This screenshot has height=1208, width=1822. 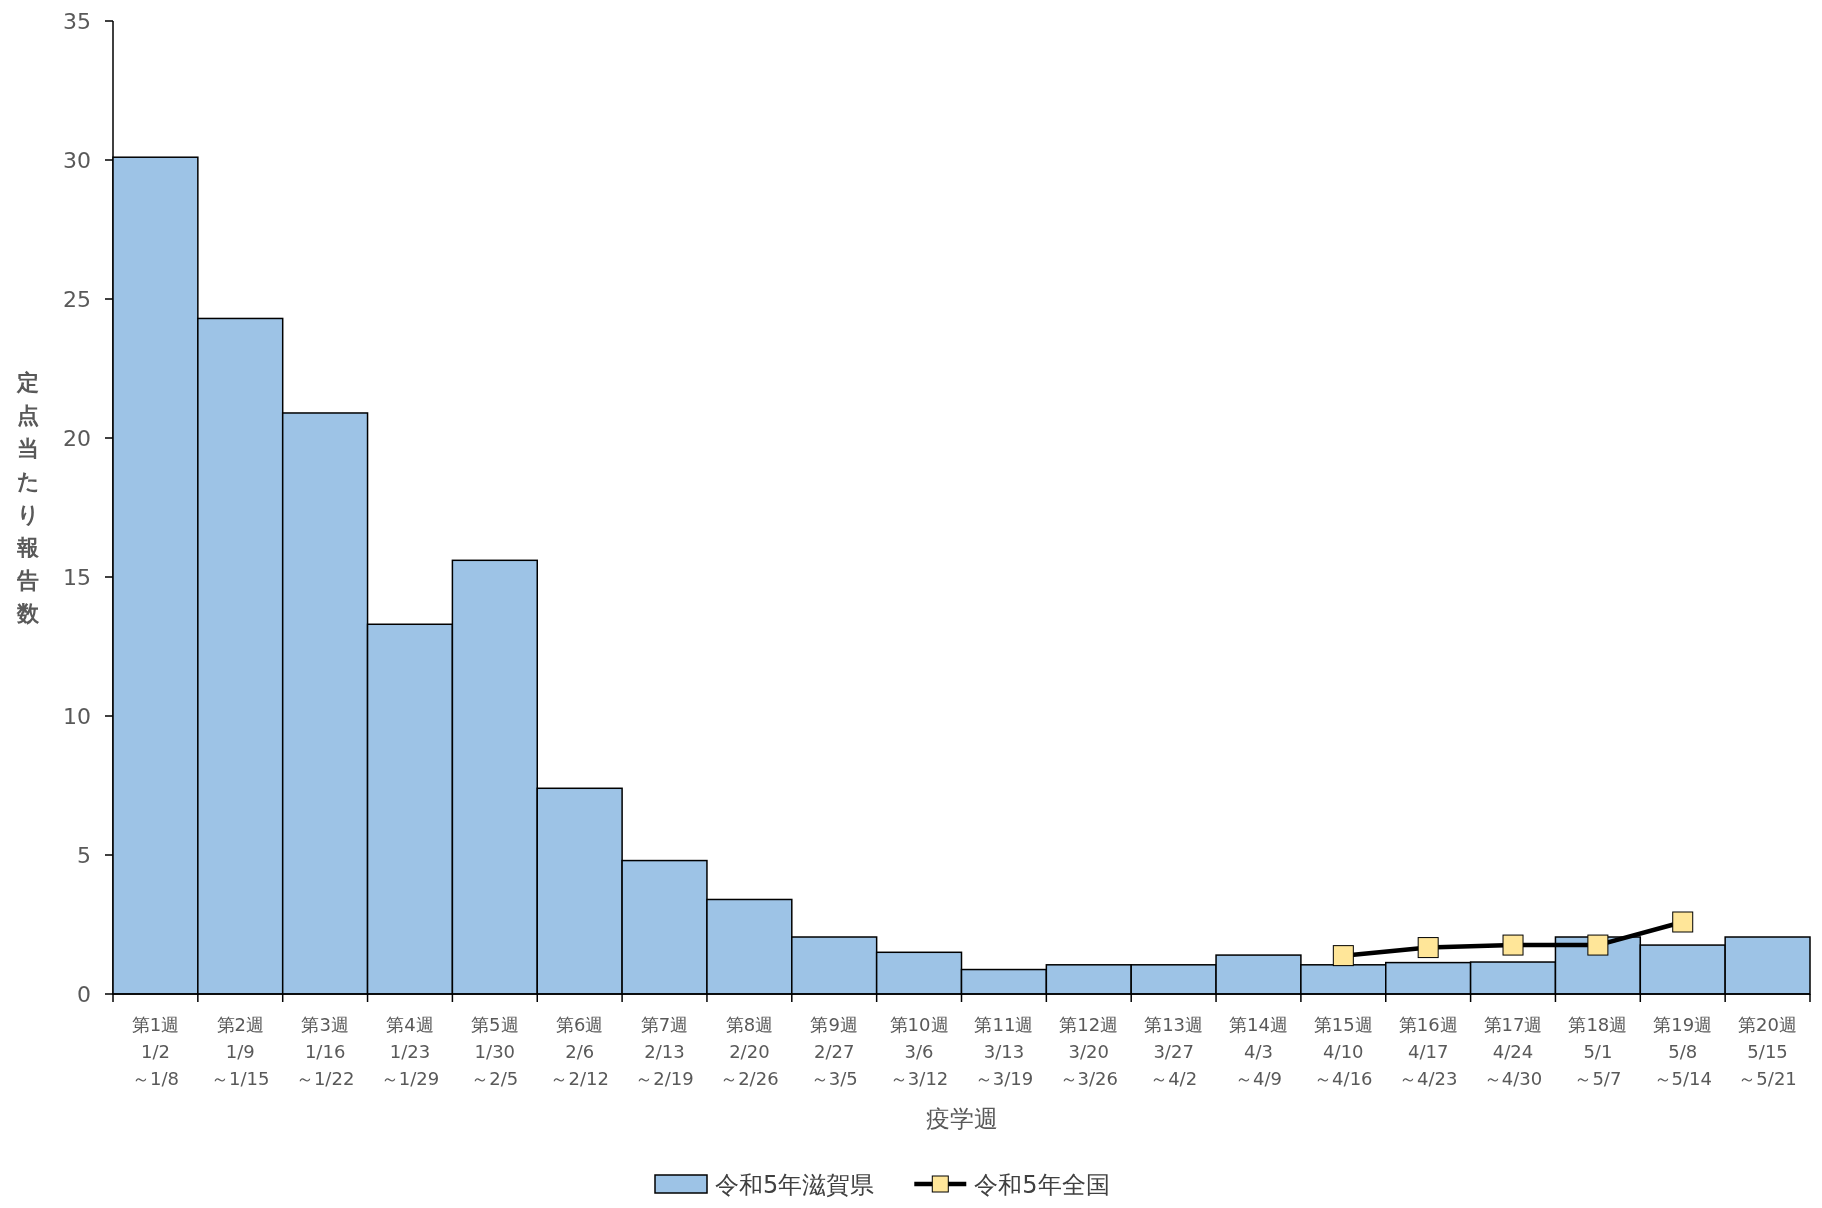 What do you see at coordinates (1513, 1051) in the screenshot?
I see `x-tick-label: 第17週 4/24 ～4/30` at bounding box center [1513, 1051].